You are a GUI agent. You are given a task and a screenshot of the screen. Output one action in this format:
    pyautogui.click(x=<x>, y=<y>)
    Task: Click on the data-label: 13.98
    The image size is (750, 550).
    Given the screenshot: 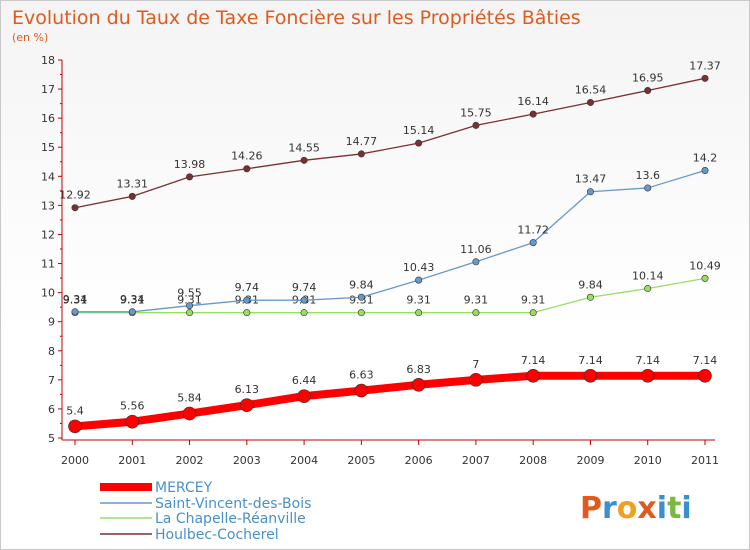 What is the action you would take?
    pyautogui.click(x=190, y=164)
    